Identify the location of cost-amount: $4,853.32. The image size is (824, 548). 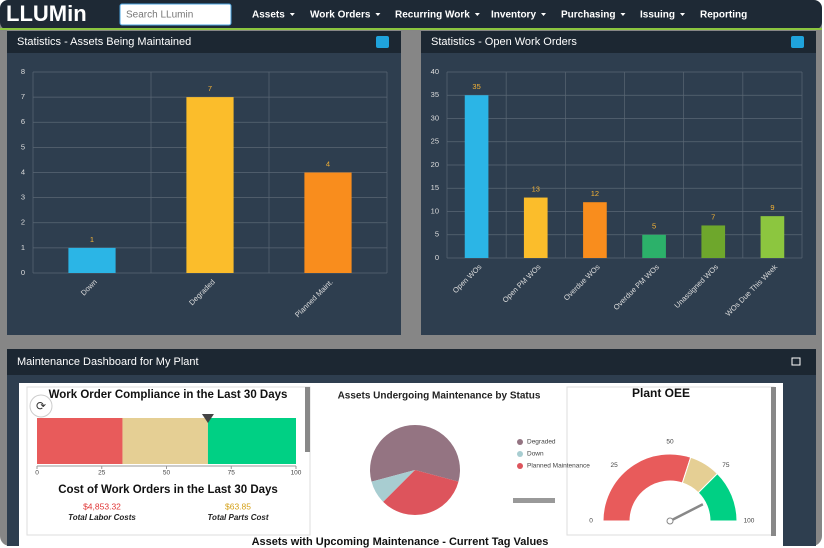
(102, 506).